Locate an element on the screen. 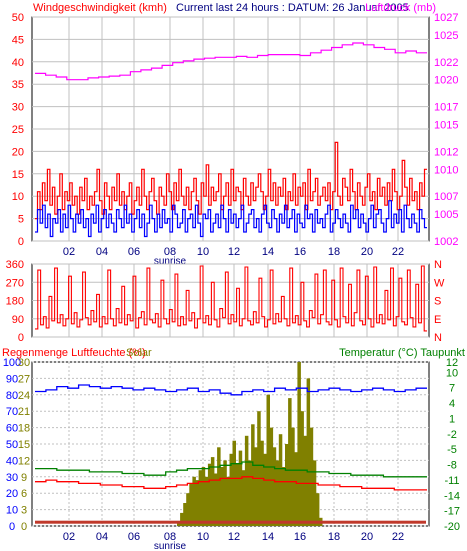 Image resolution: width=467 pixels, height=551 pixels. y-tick-label-humidity: 10 is located at coordinates (12, 511).